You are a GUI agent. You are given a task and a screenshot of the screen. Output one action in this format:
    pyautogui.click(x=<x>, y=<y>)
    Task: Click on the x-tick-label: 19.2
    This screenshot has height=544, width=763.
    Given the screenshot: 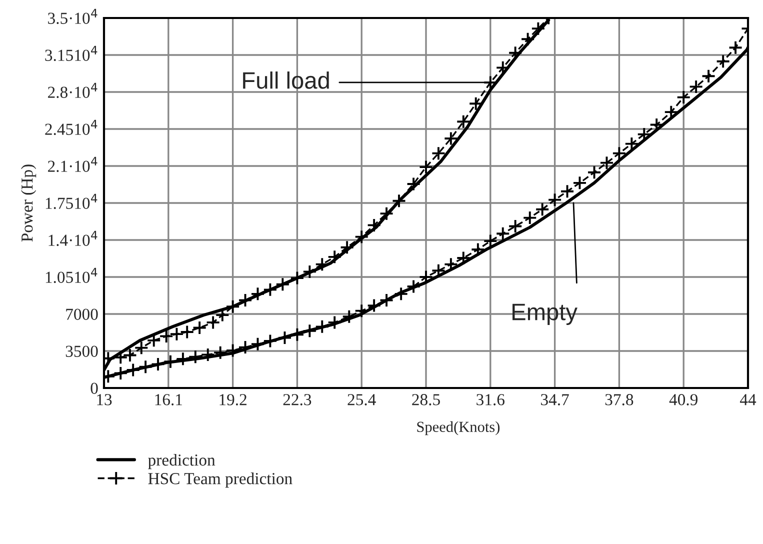 What is the action you would take?
    pyautogui.click(x=233, y=400)
    